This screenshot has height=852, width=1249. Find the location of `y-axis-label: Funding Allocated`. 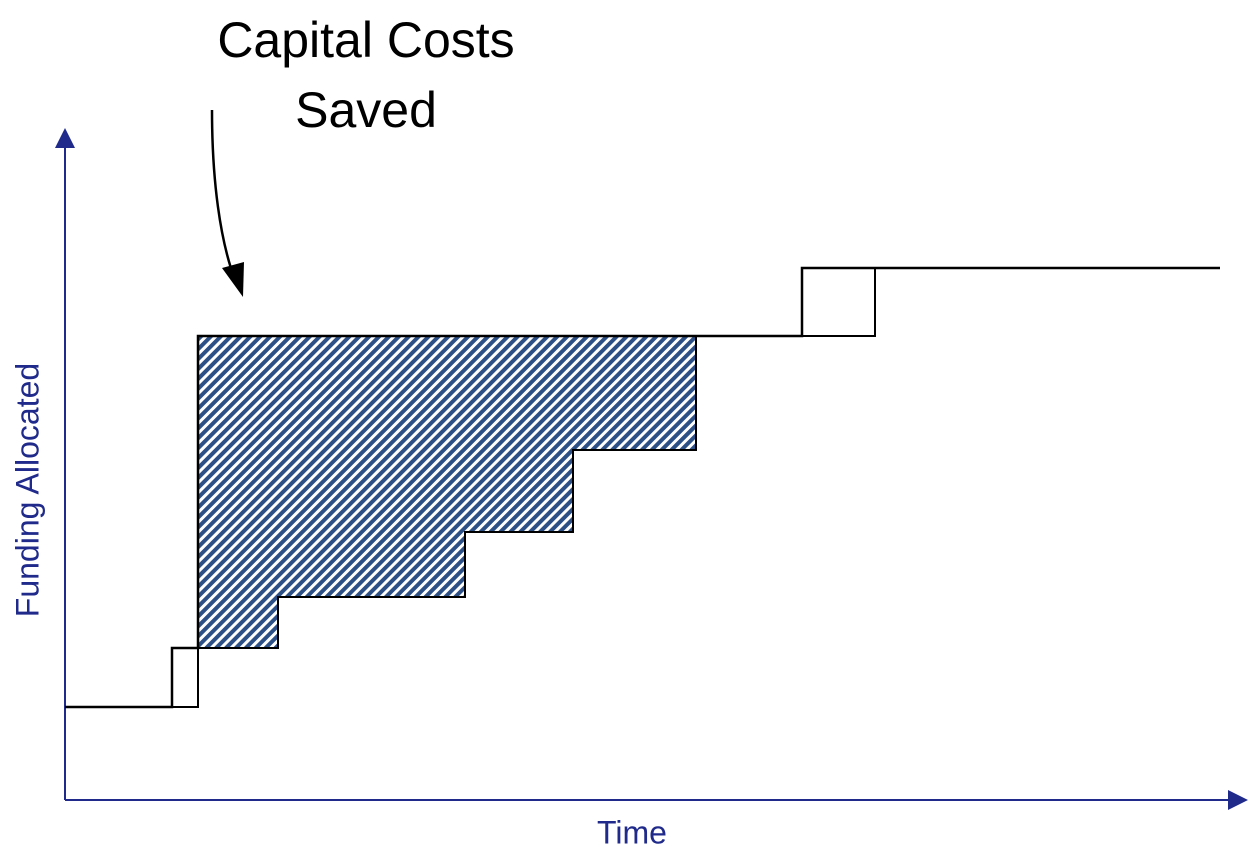

y-axis-label: Funding Allocated is located at coordinates (27, 490).